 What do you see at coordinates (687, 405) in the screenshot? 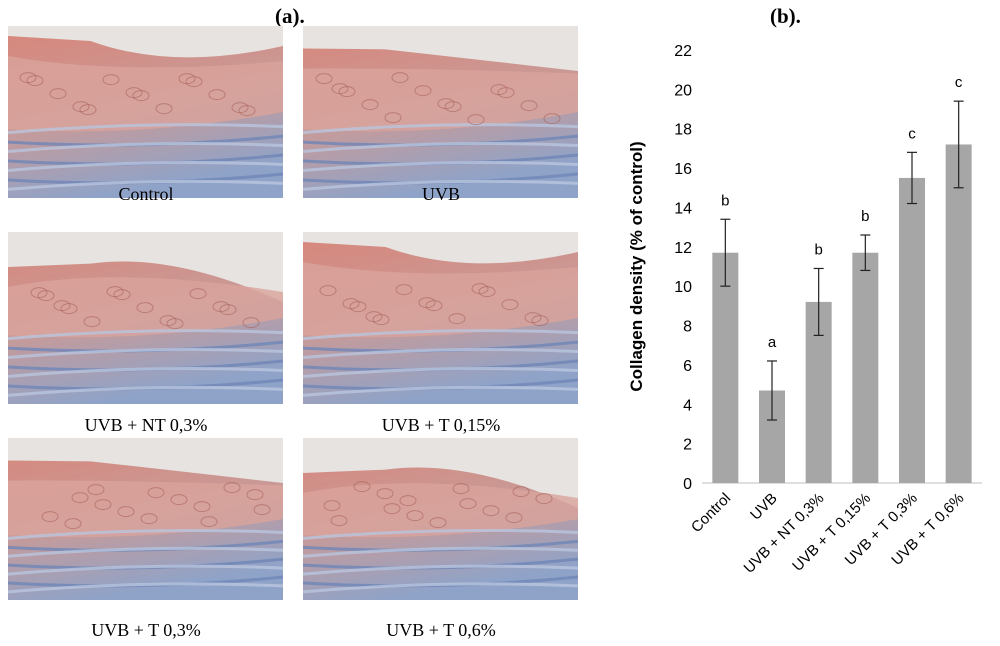
I see `y-tick-label: 4` at bounding box center [687, 405].